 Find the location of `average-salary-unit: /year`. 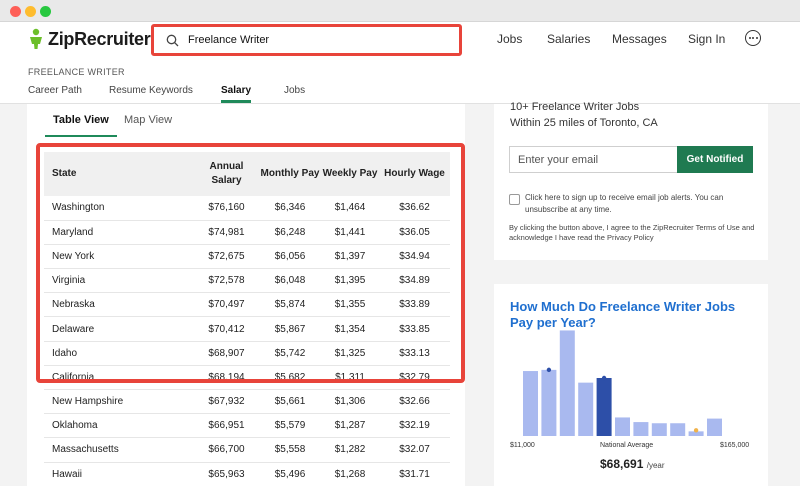

average-salary-unit: /year is located at coordinates (655, 465).